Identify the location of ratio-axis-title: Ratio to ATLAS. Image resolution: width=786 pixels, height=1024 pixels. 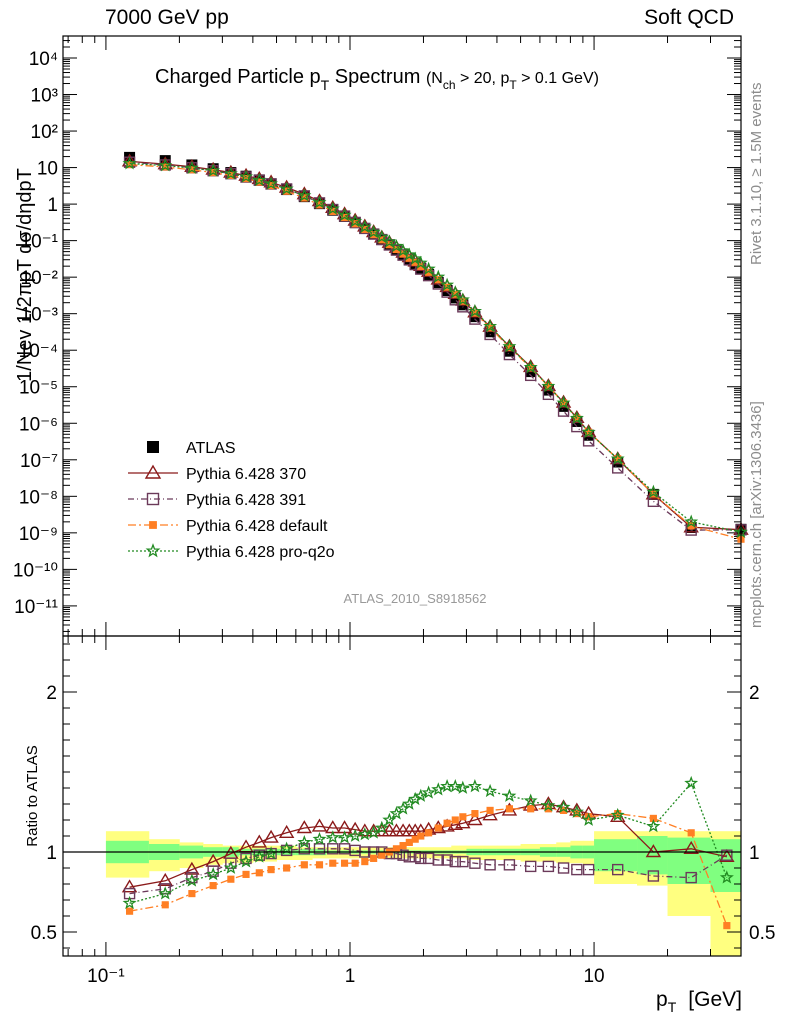
(32, 795).